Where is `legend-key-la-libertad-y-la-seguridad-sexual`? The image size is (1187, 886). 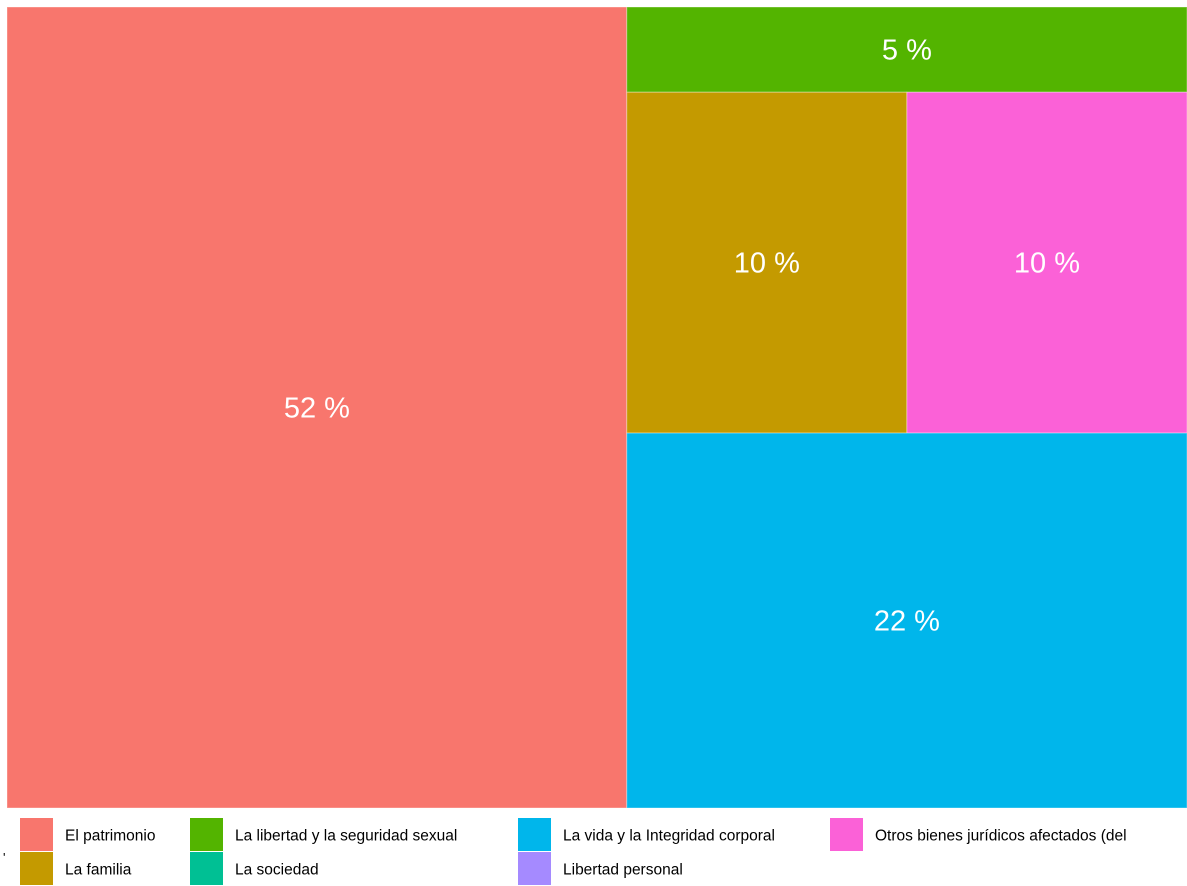 legend-key-la-libertad-y-la-seguridad-sexual is located at coordinates (206, 834).